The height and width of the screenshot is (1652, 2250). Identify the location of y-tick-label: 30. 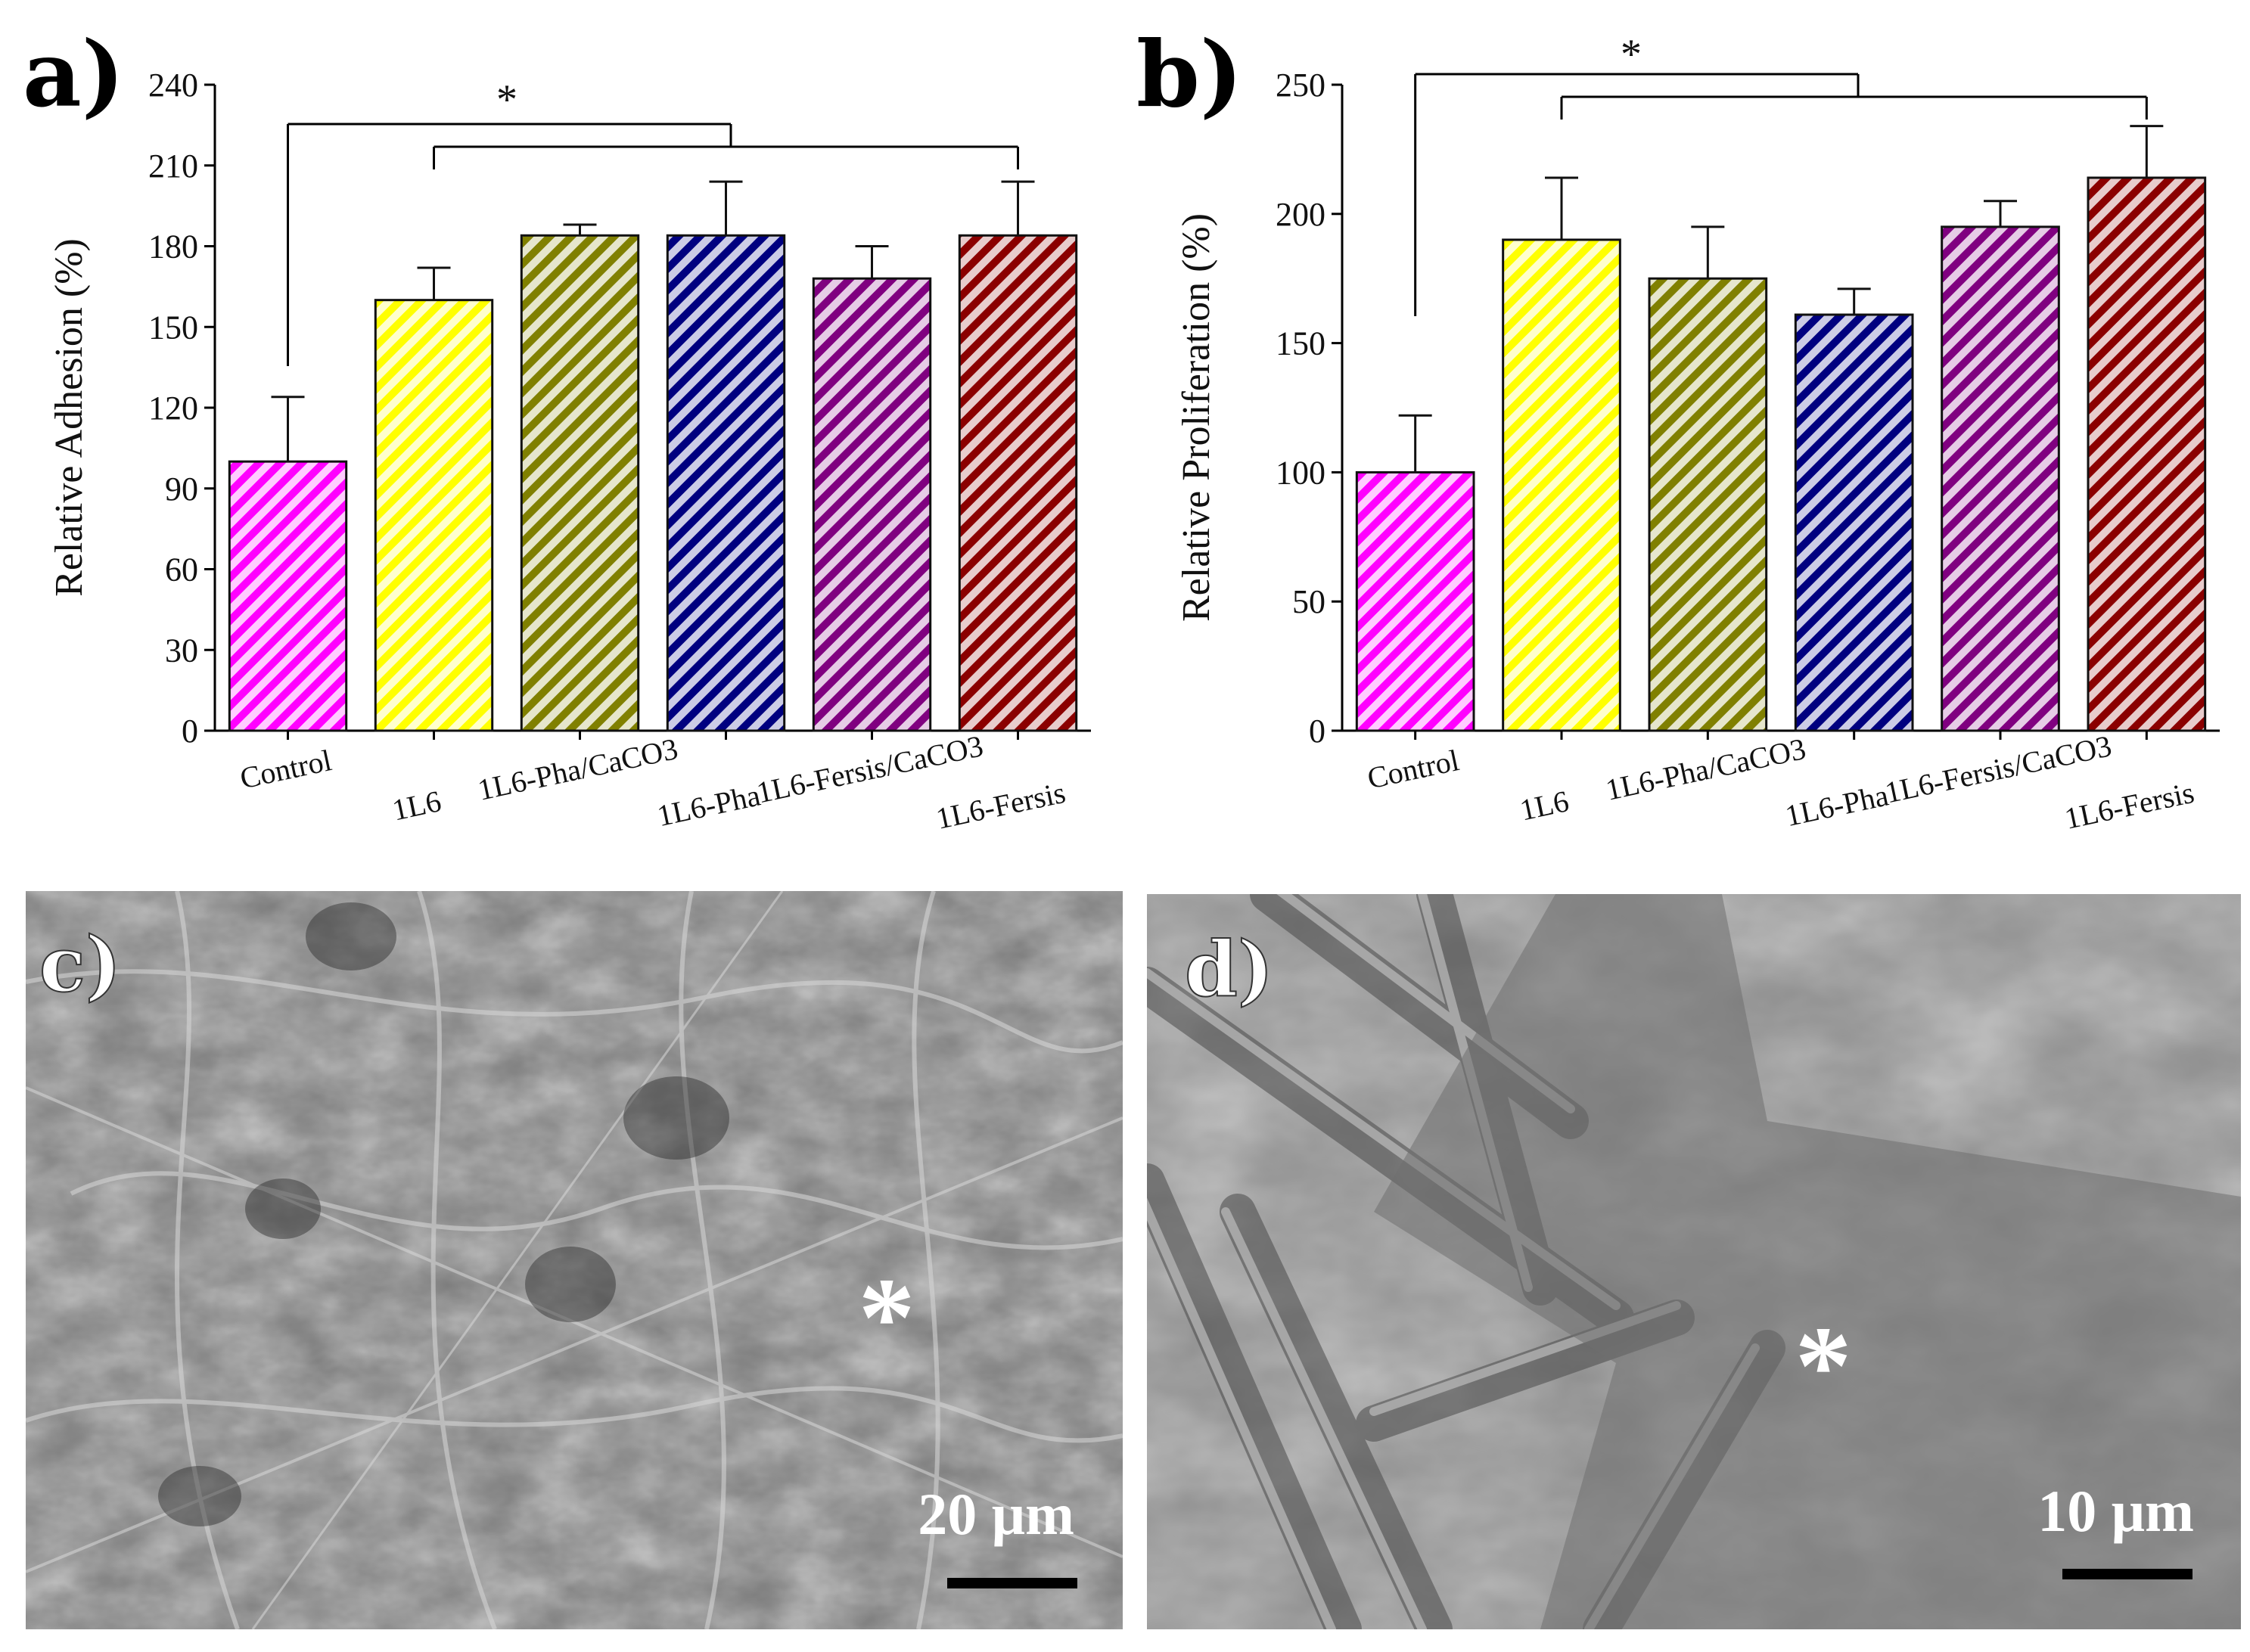
(181, 650).